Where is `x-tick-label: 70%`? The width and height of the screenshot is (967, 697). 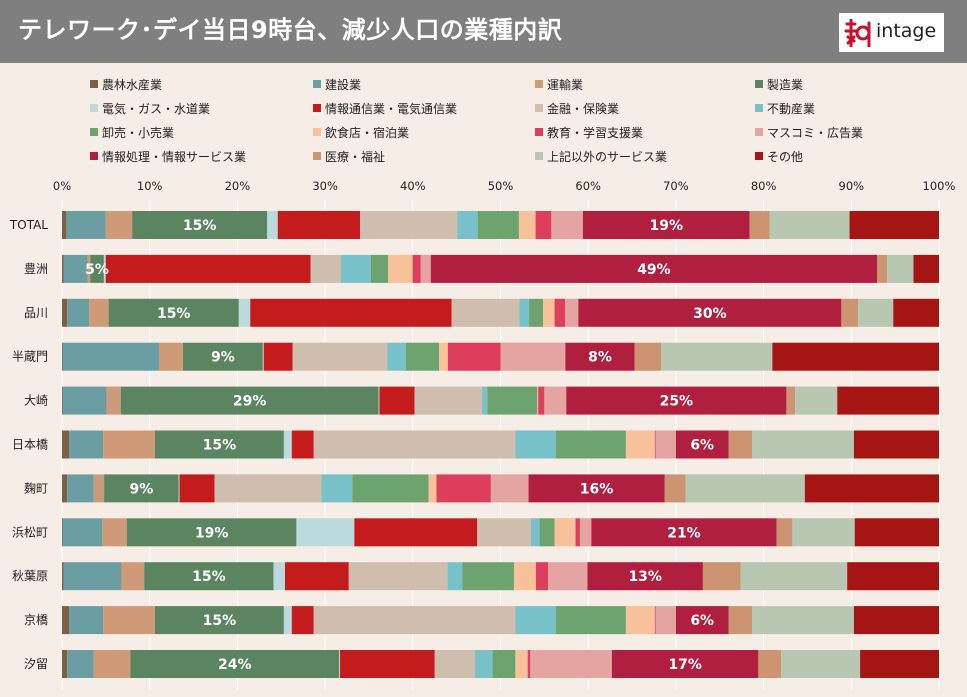
x-tick-label: 70% is located at coordinates (676, 186).